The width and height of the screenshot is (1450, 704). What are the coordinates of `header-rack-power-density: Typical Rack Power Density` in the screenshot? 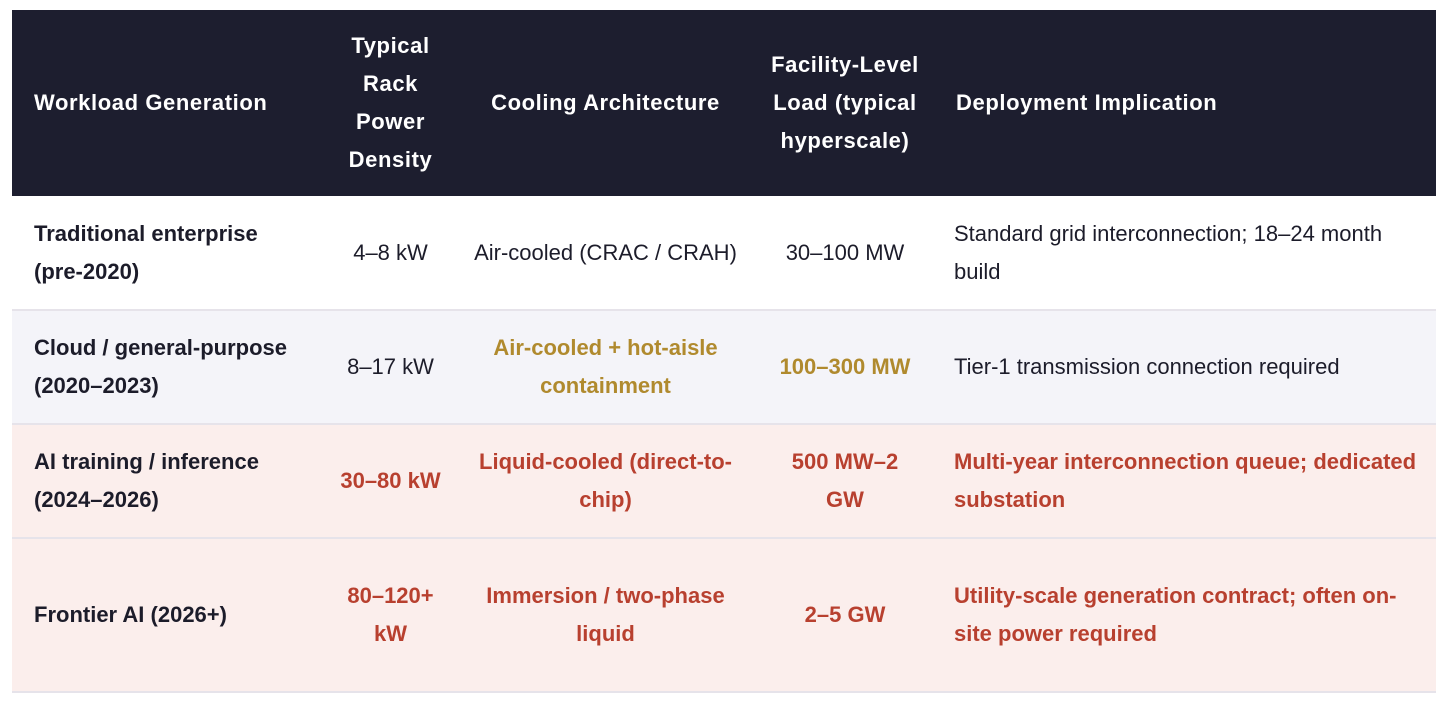 It's located at (390, 102).